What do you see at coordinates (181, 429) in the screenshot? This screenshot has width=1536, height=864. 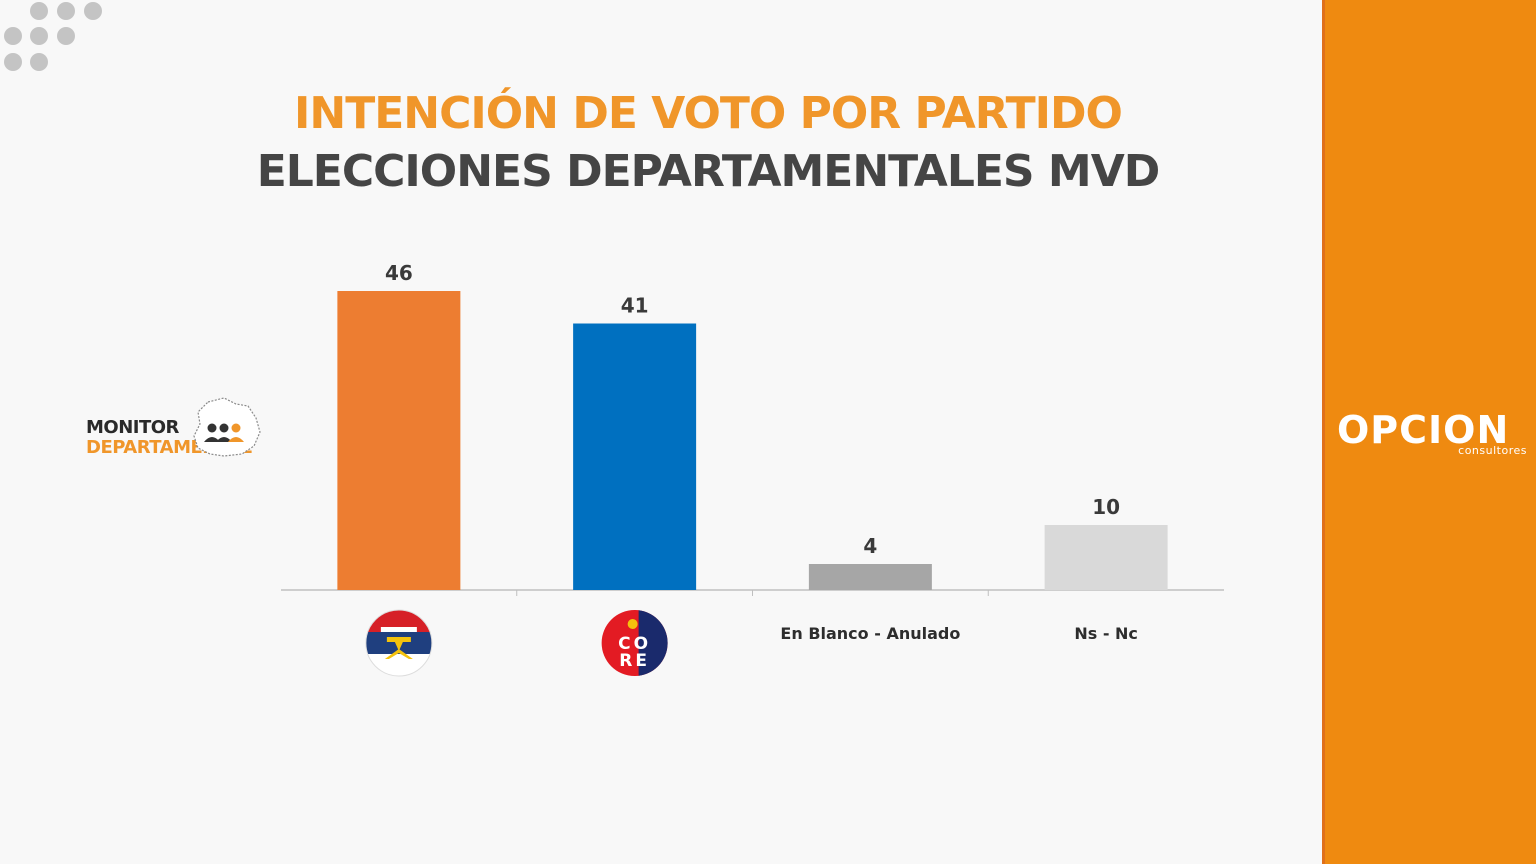 I see `monitor-departamental-logo: MONITOR DEPARTAMENTAL` at bounding box center [181, 429].